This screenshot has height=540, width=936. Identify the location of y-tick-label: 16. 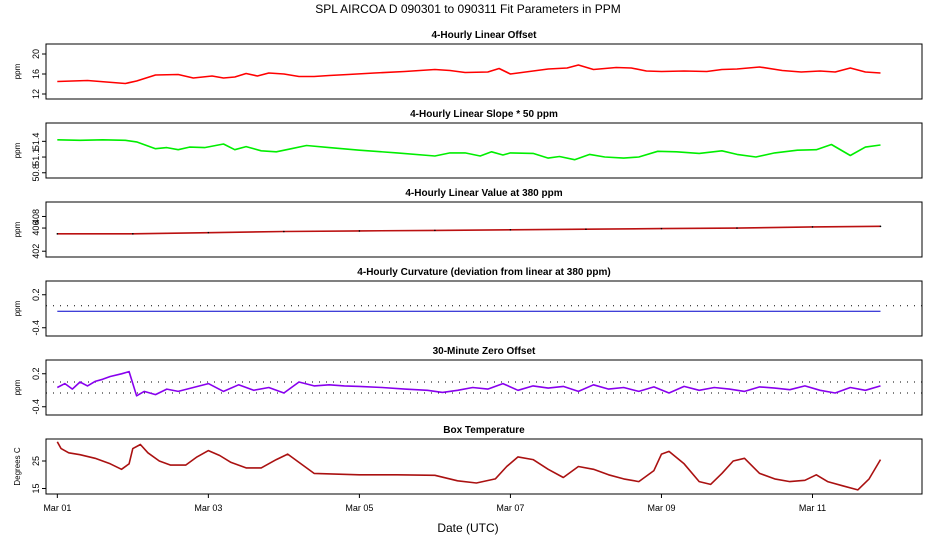
(36, 74).